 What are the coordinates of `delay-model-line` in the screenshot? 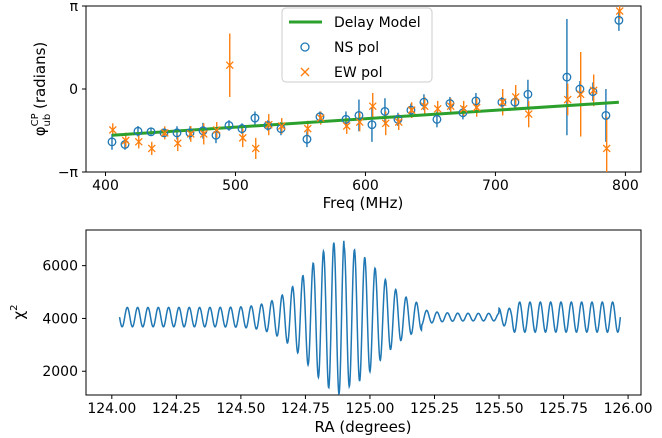 It's located at (365, 118).